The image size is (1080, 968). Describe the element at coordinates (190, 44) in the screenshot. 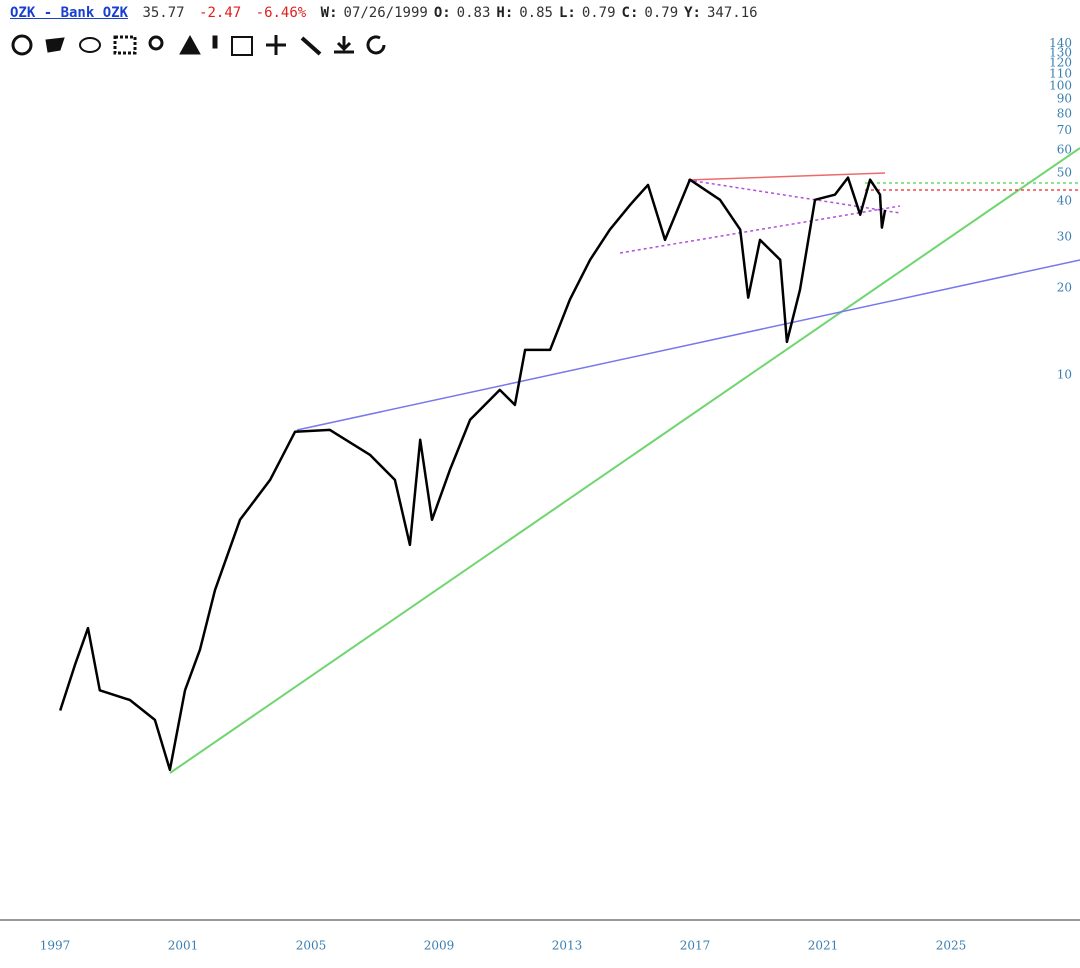

I see `alert-icon` at that location.